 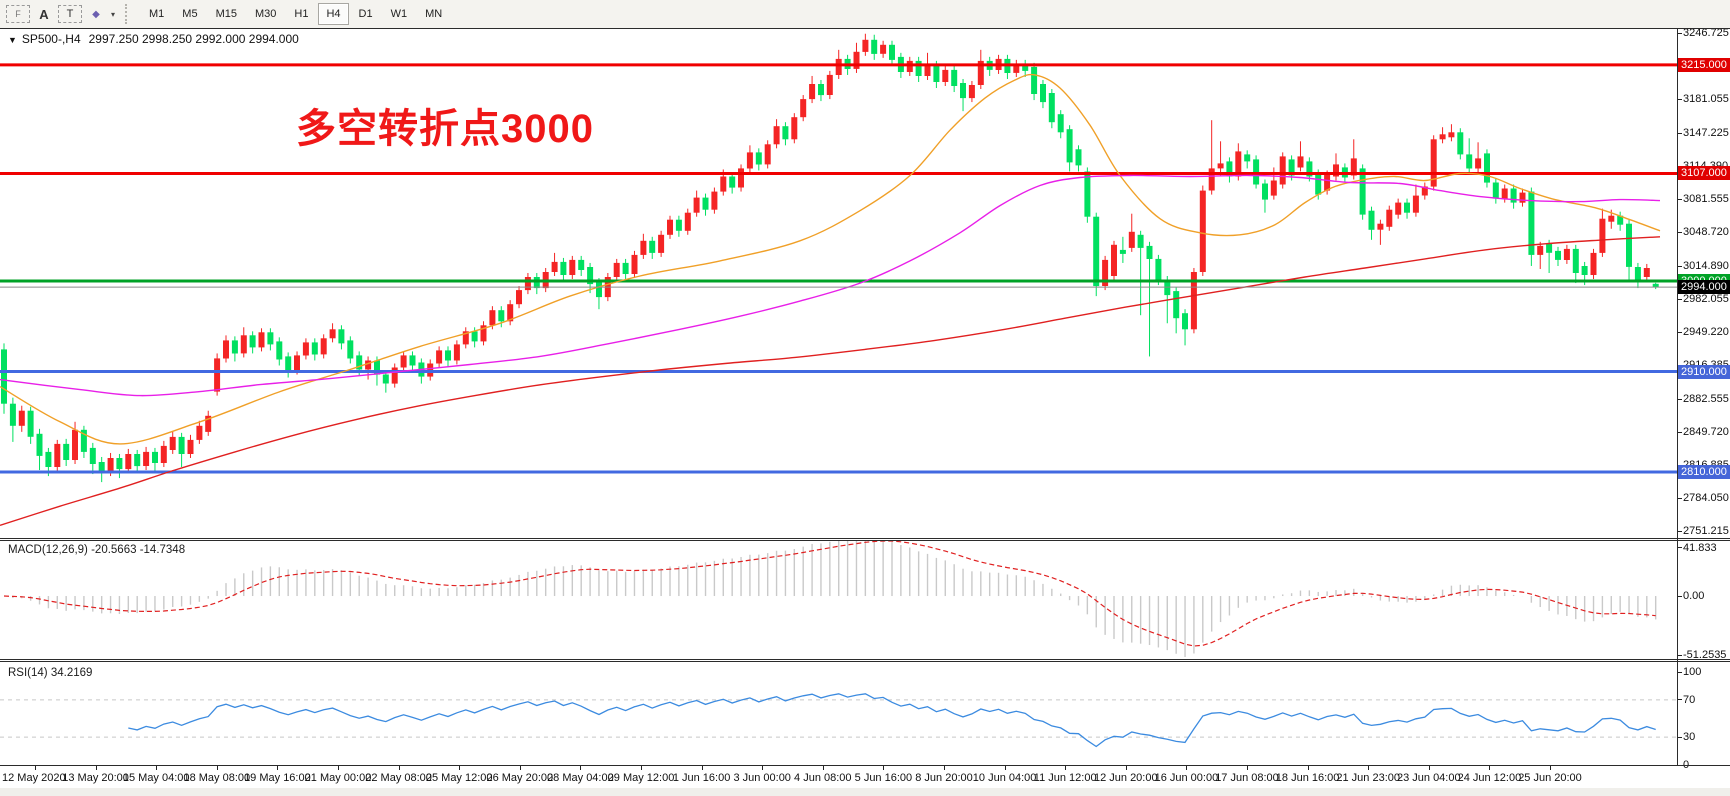 I want to click on rsi-value: 34.2169, so click(x=71, y=673).